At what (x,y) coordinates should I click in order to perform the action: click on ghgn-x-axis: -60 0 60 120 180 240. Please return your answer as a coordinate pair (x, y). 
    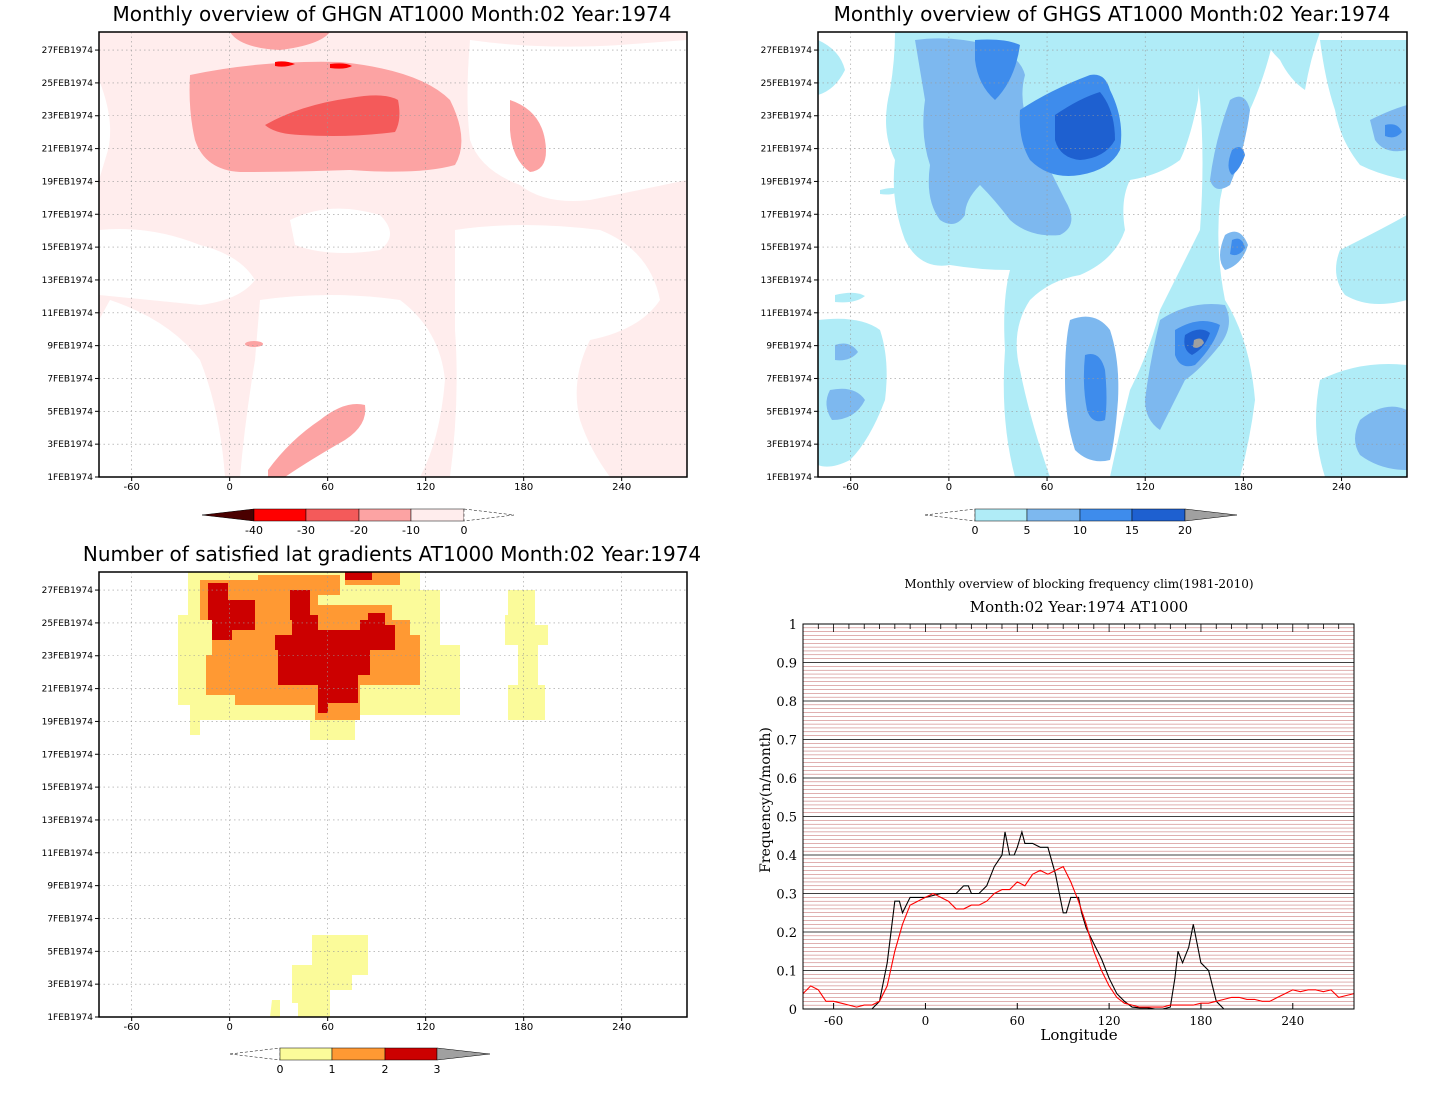
    Looking at the image, I should click on (377, 485).